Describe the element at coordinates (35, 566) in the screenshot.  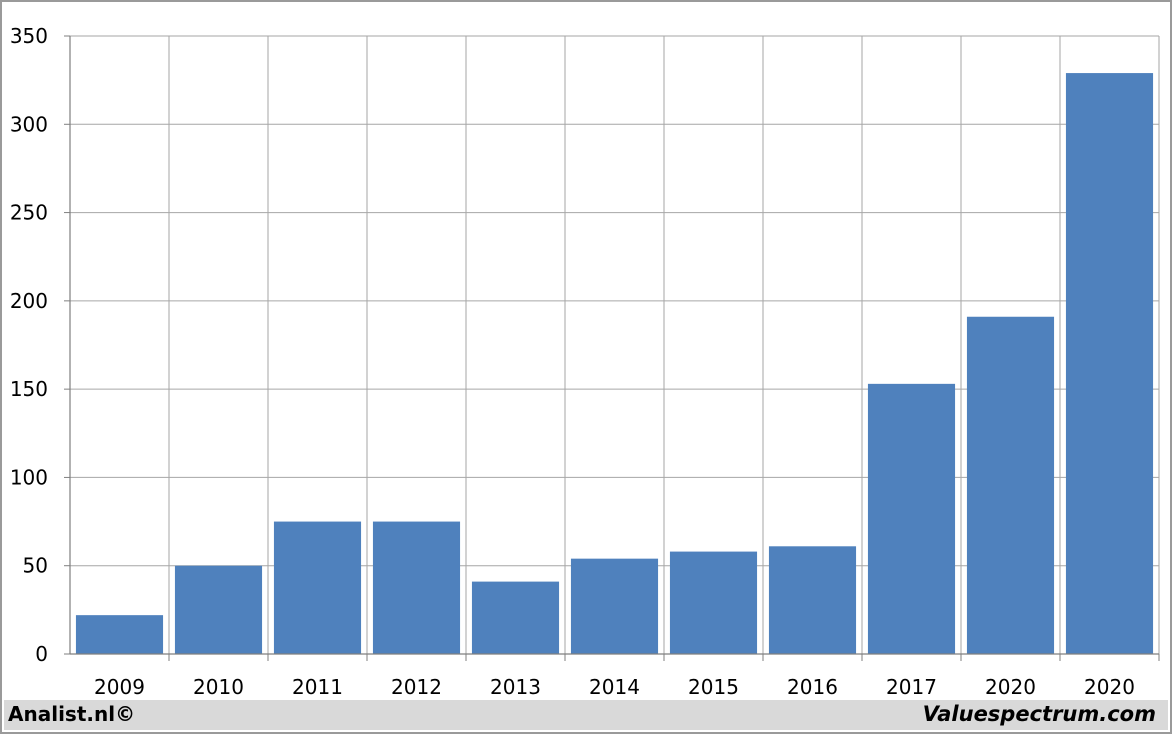
I see `y-tick-label: 50` at that location.